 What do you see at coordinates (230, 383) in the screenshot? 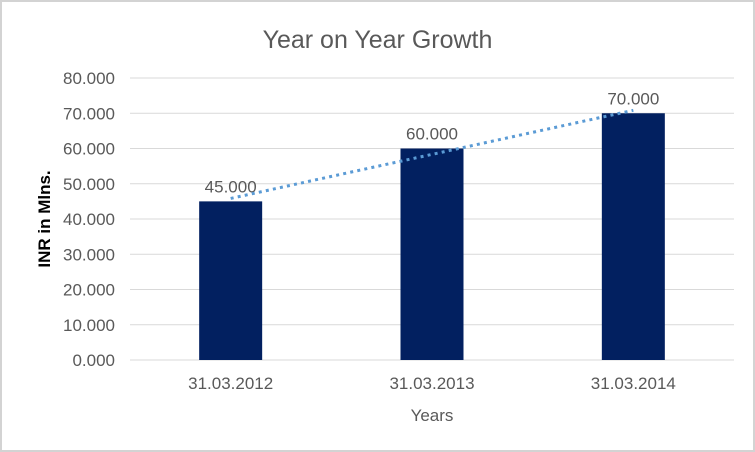
I see `x-tick-label: 31.03.2012` at bounding box center [230, 383].